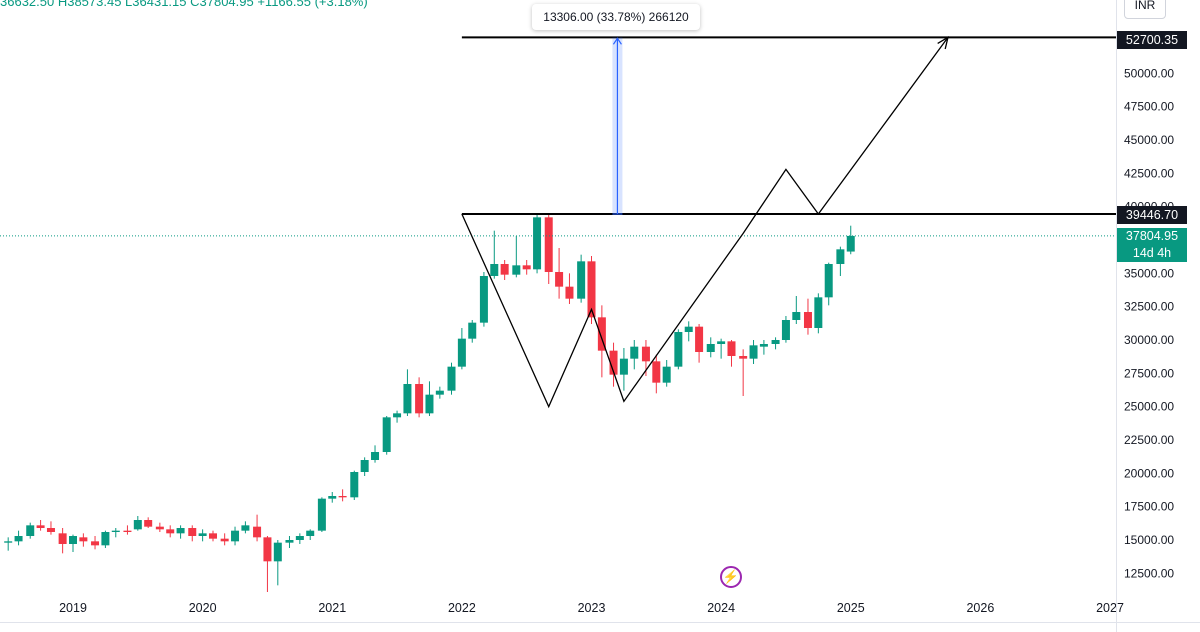 This screenshot has height=632, width=1200. Describe the element at coordinates (616, 17) in the screenshot. I see `measure-tool-label: 13306.00 (33.78%) 266120` at that location.